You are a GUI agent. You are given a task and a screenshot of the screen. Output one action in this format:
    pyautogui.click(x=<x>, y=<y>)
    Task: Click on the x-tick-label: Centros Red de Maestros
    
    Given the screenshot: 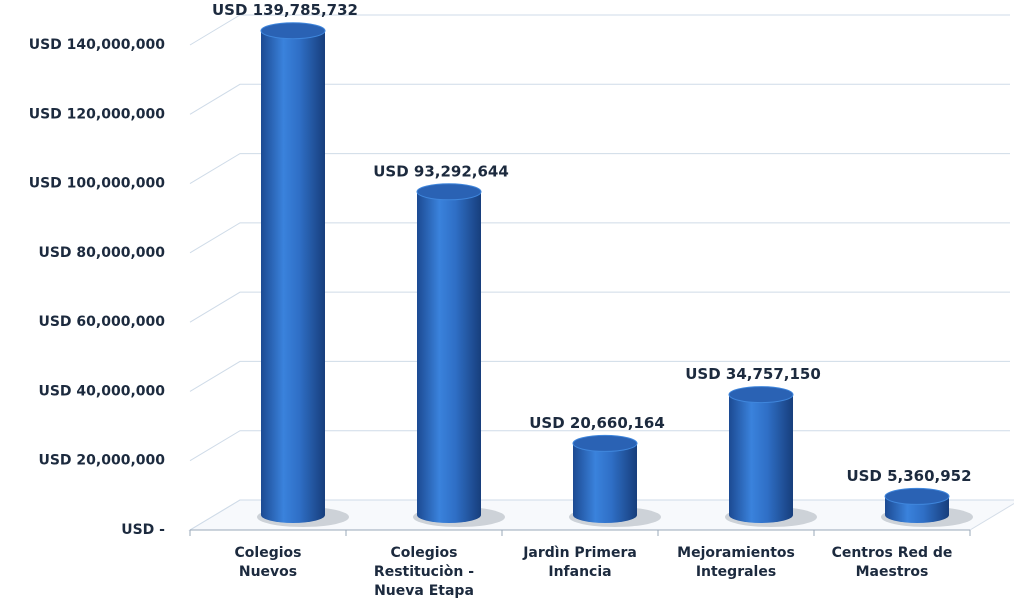 What is the action you would take?
    pyautogui.click(x=892, y=562)
    